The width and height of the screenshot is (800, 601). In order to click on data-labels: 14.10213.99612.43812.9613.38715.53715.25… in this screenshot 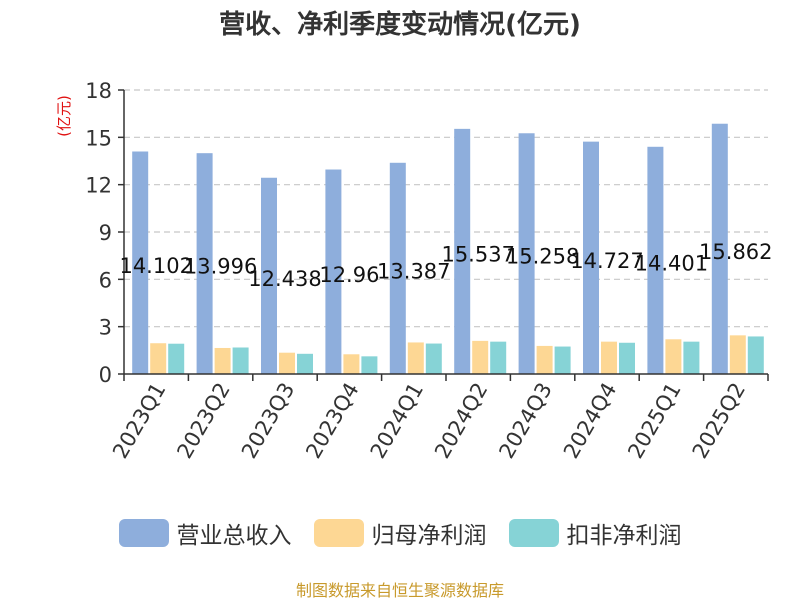, I will do `click(445, 265)`.